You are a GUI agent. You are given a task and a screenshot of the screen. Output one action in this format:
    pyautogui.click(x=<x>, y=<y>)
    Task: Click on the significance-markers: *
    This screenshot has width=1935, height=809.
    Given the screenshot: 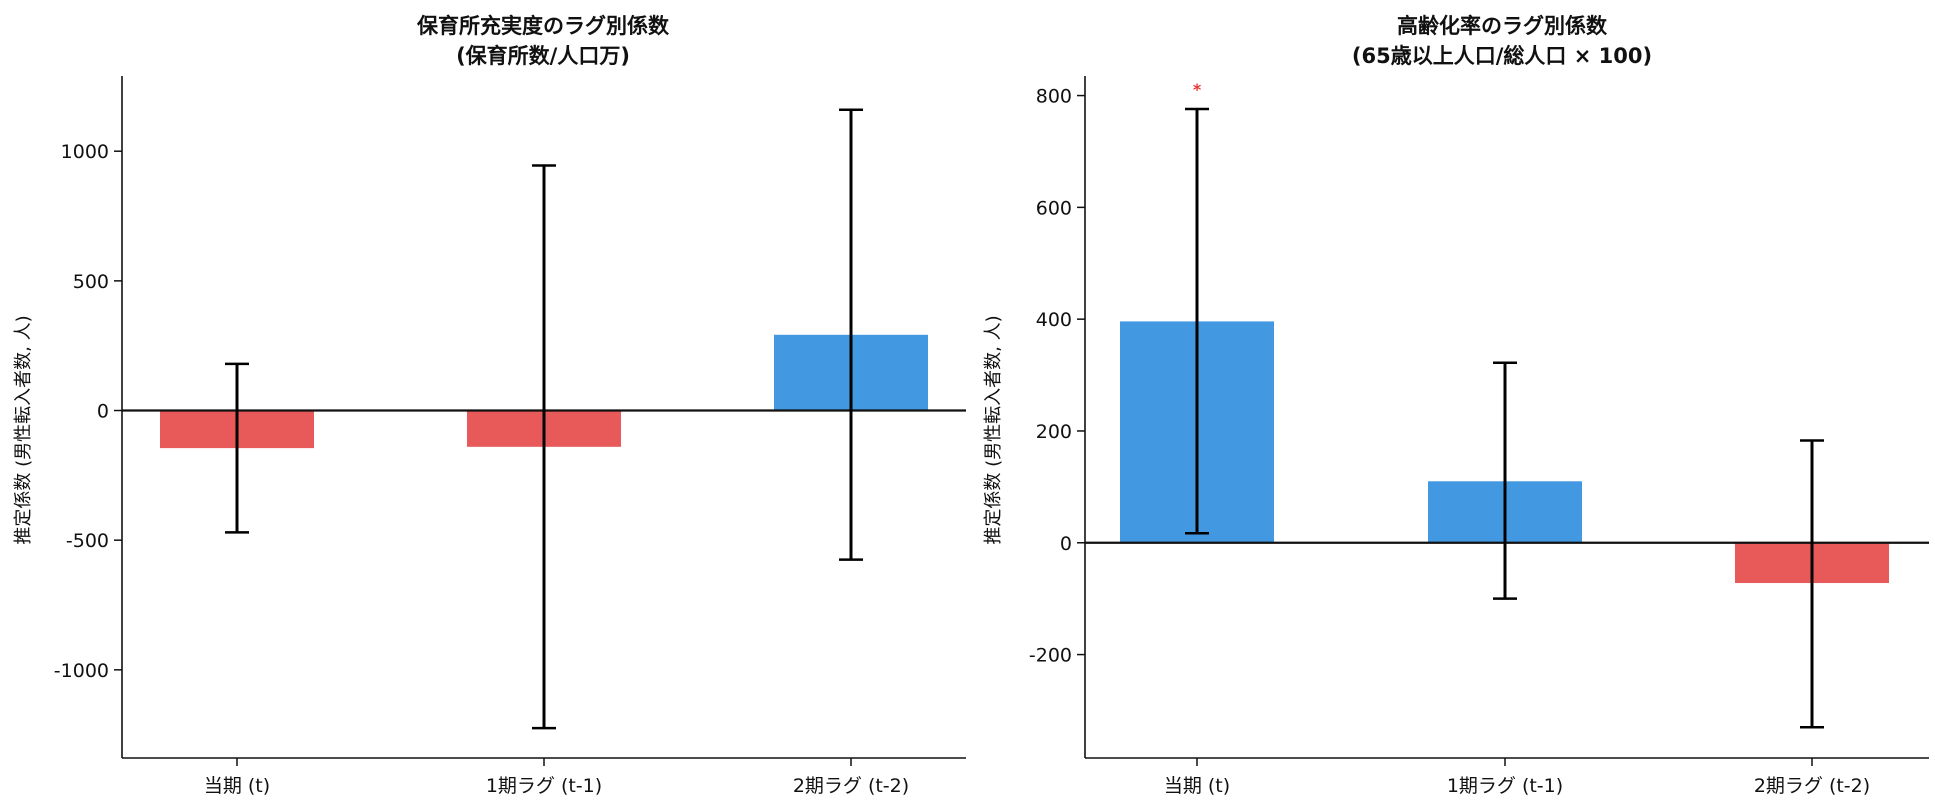 What is the action you would take?
    pyautogui.click(x=1197, y=89)
    